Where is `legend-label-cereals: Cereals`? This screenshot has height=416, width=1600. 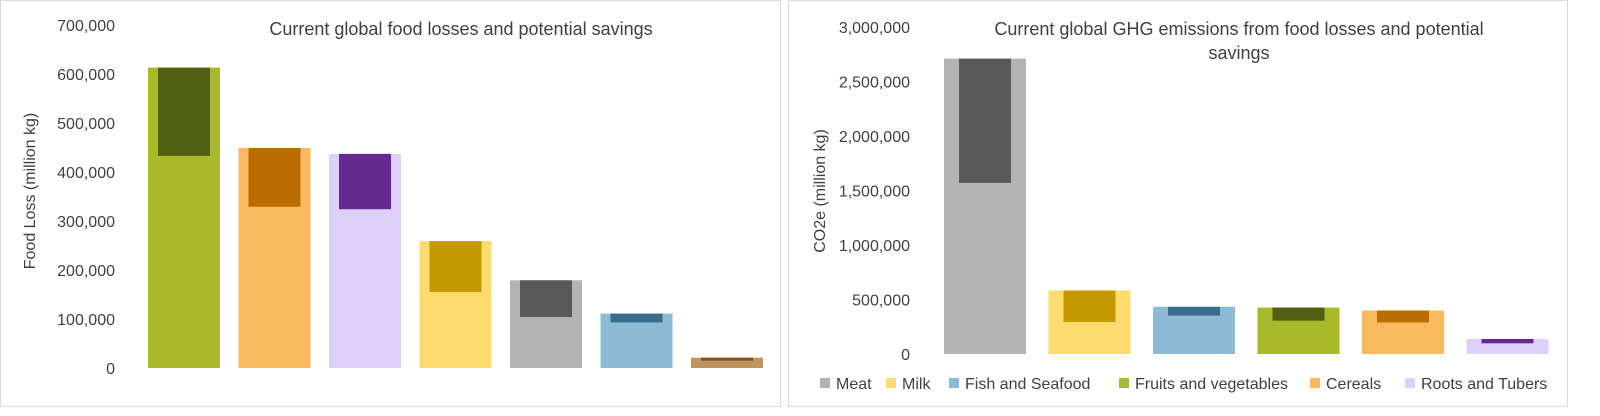
legend-label-cereals: Cereals is located at coordinates (1353, 384).